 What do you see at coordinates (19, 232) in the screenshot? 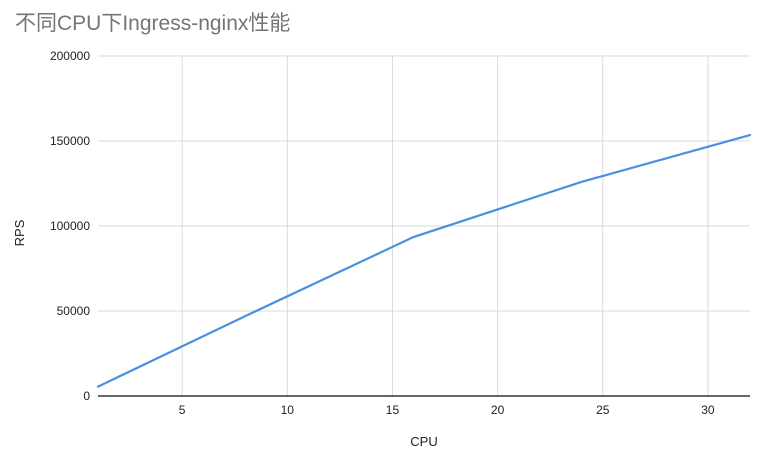
I see `y-axis-label: RPS` at bounding box center [19, 232].